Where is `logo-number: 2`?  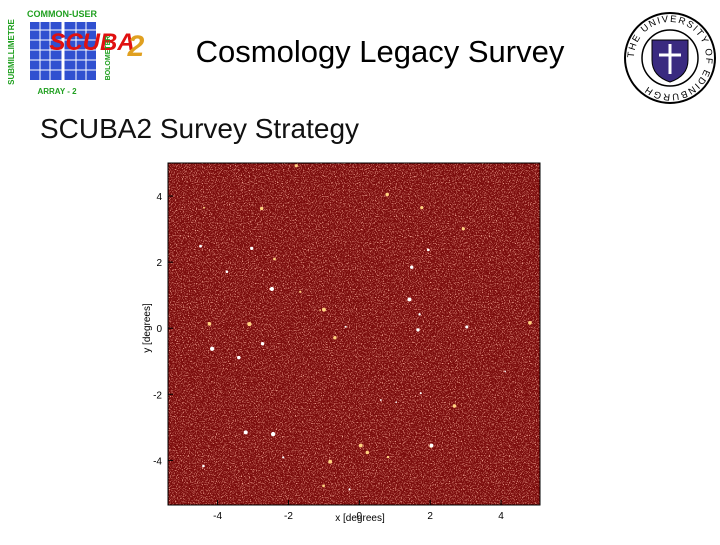 logo-number: 2 is located at coordinates (136, 46).